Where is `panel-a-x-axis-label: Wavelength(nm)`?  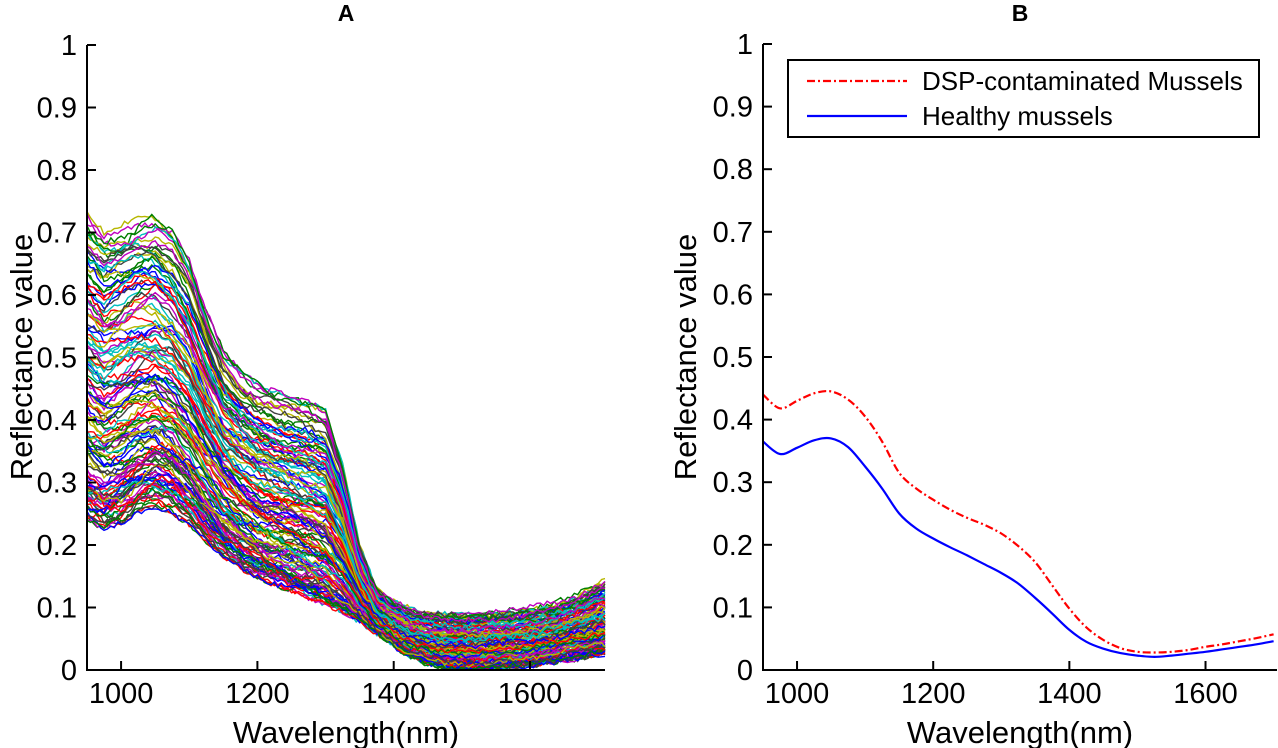 panel-a-x-axis-label: Wavelength(nm) is located at coordinates (346, 731).